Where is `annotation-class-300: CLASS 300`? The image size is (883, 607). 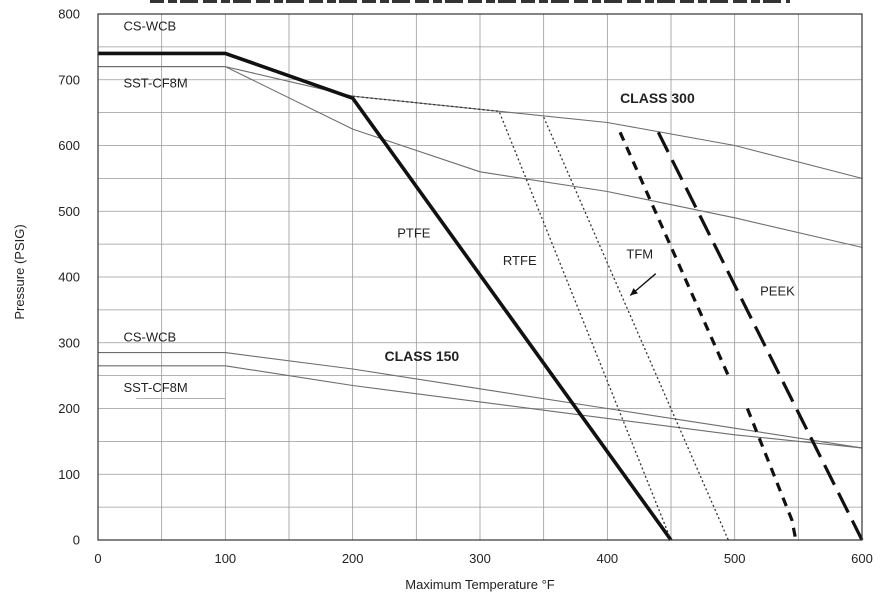
annotation-class-300: CLASS 300 is located at coordinates (657, 98).